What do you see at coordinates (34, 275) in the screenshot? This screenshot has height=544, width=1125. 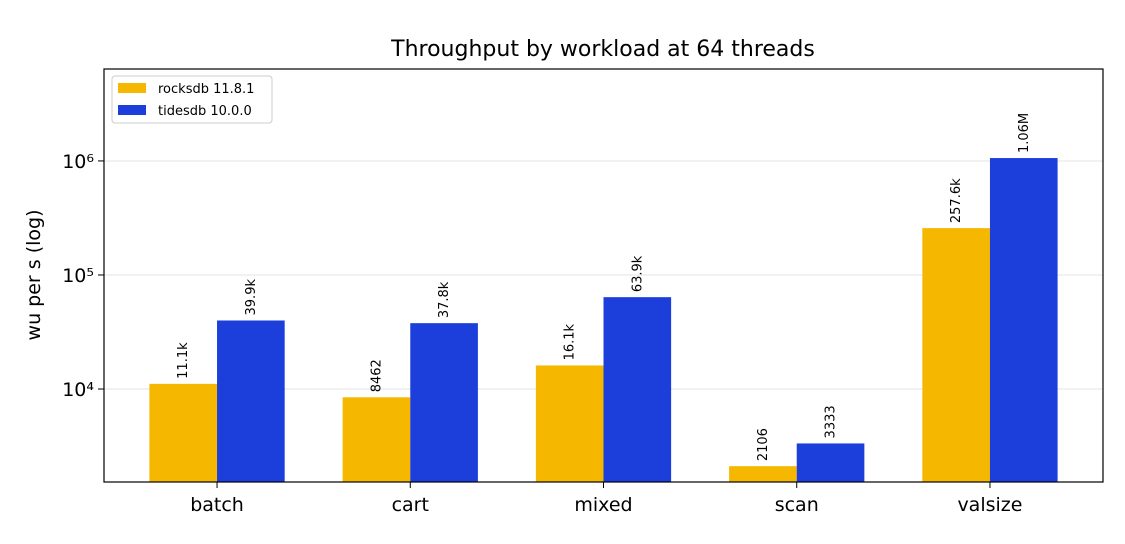 I see `y-axis-label: wu per s (log)` at bounding box center [34, 275].